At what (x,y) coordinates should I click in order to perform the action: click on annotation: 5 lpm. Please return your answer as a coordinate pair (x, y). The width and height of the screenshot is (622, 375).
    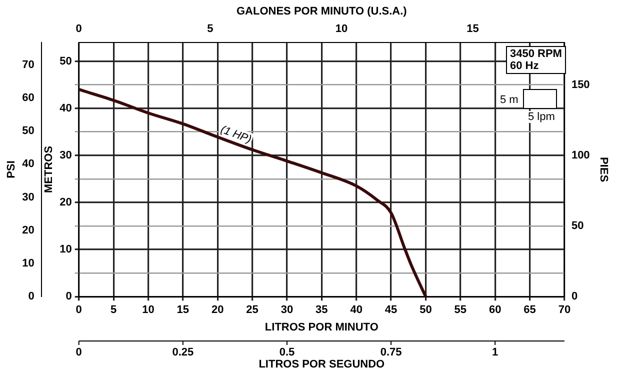
    Looking at the image, I should click on (541, 117).